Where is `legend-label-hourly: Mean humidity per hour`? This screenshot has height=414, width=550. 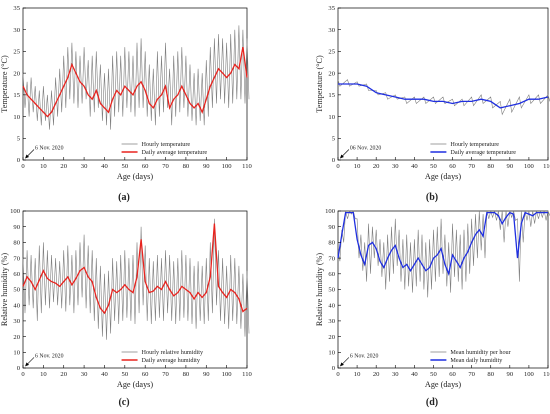
legend-label-hourly: Mean humidity per hour is located at coordinates (480, 352).